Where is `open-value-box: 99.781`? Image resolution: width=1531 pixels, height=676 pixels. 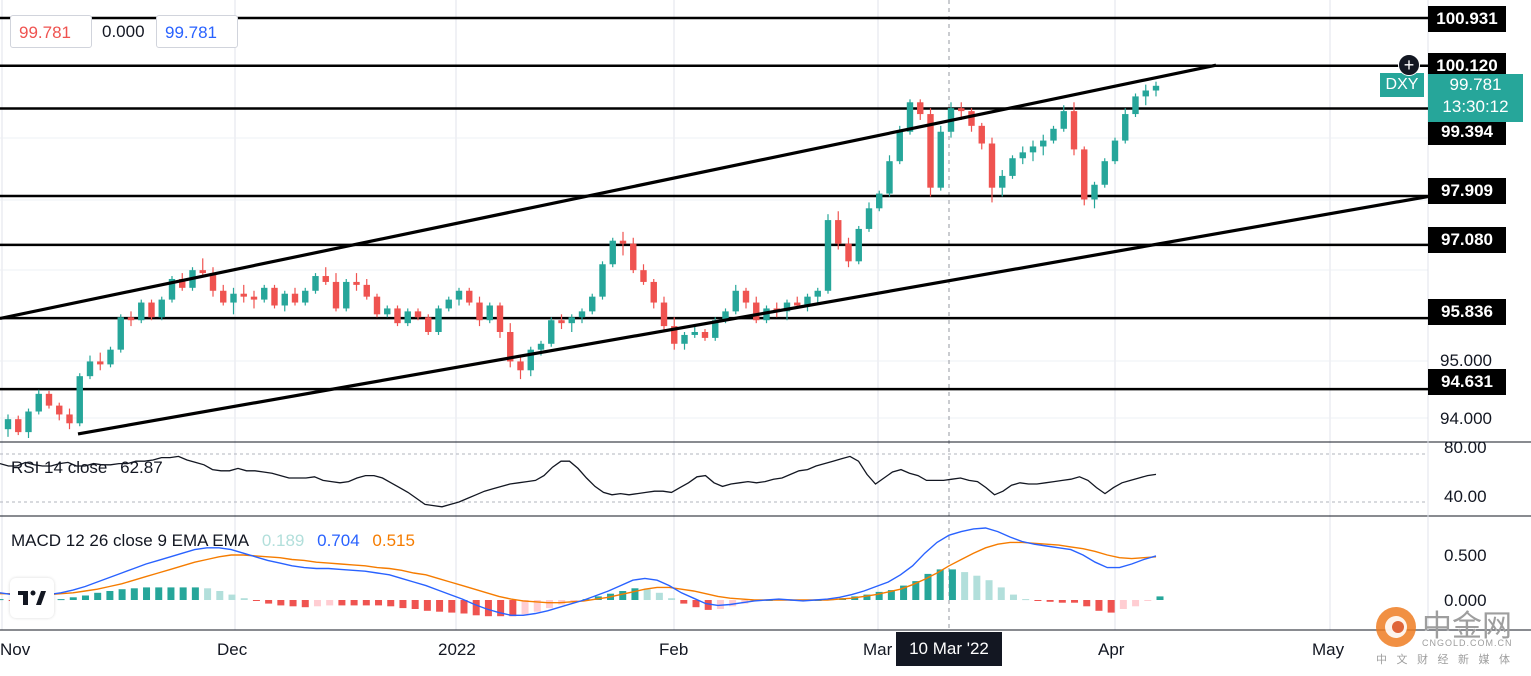 open-value-box: 99.781 is located at coordinates (51, 31).